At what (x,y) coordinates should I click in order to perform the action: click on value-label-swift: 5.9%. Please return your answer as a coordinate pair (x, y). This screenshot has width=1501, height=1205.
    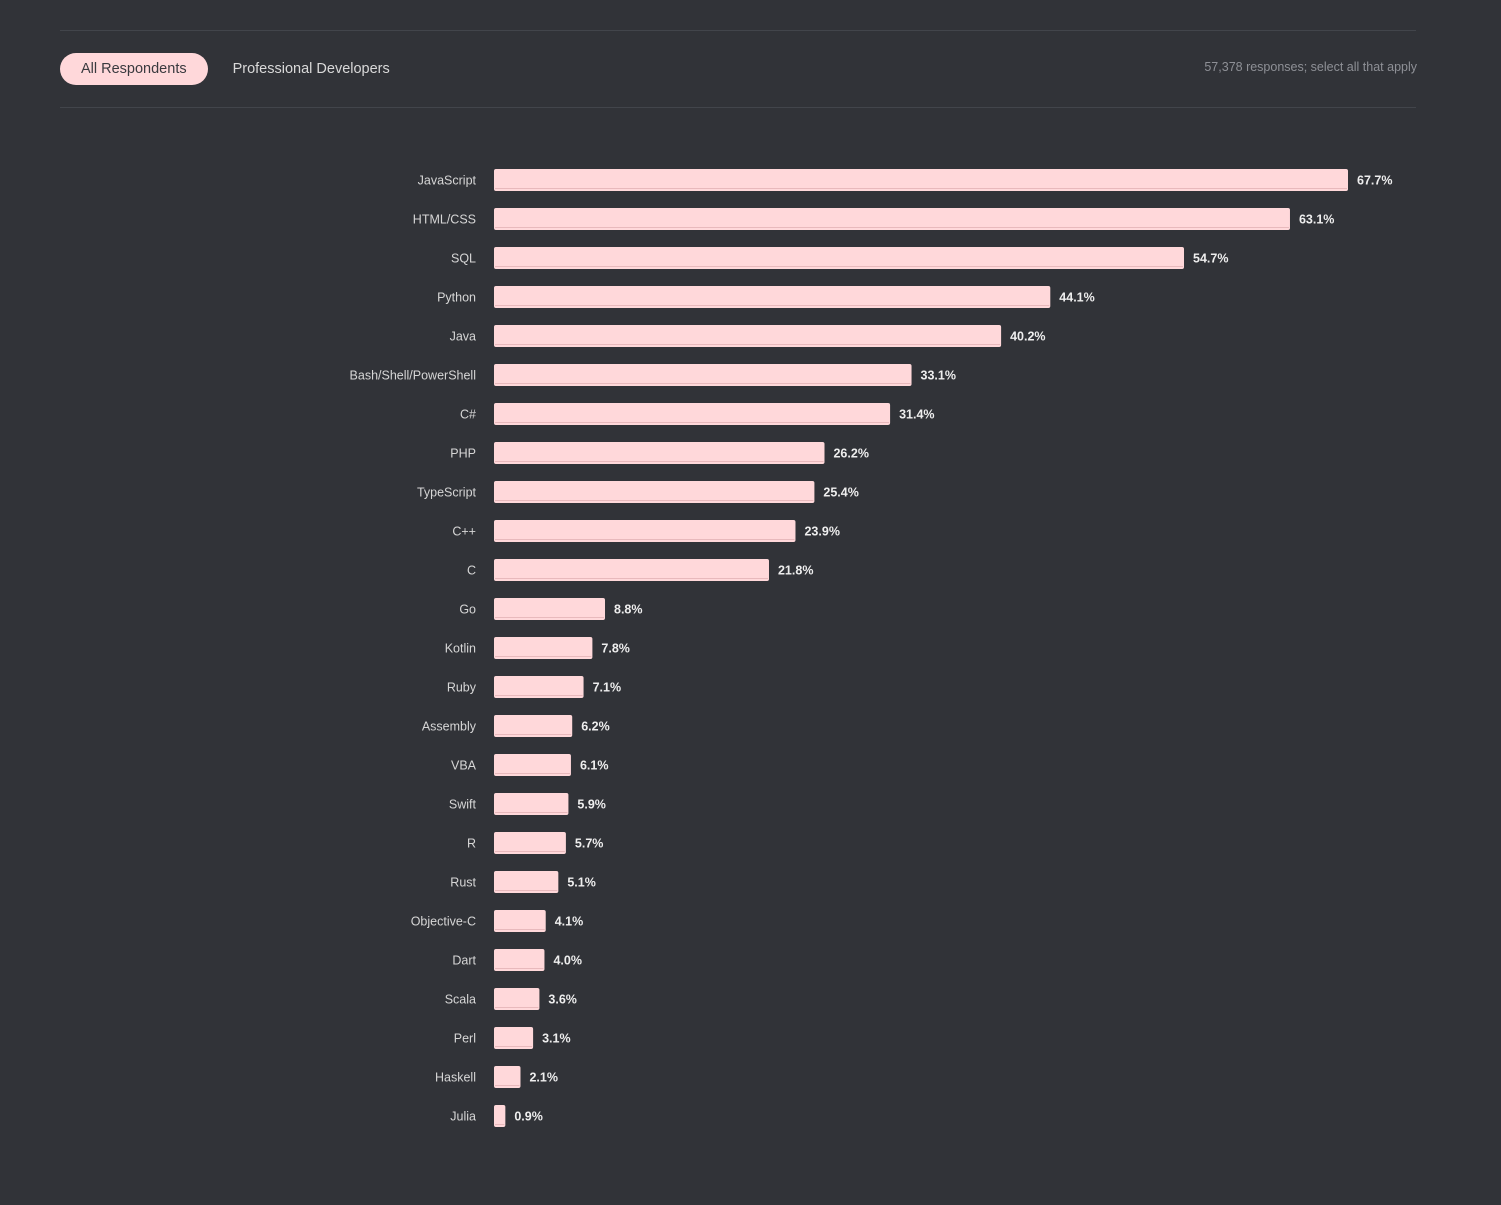
    Looking at the image, I should click on (591, 805).